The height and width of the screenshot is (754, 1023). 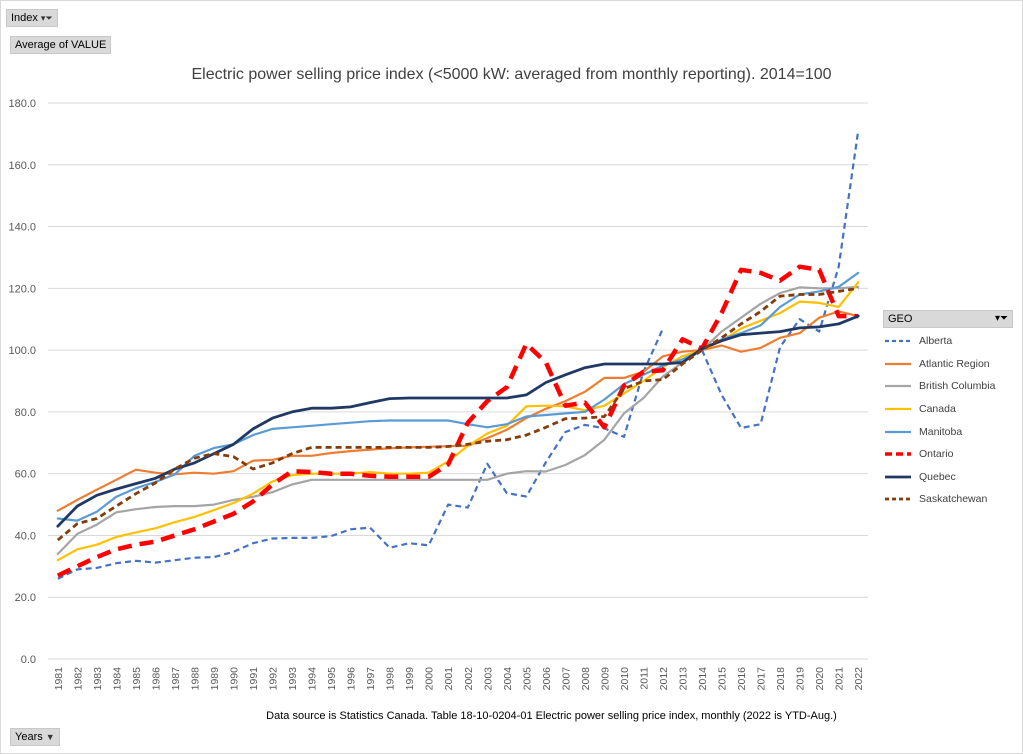 What do you see at coordinates (605, 679) in the screenshot?
I see `x-tick-label: 2009` at bounding box center [605, 679].